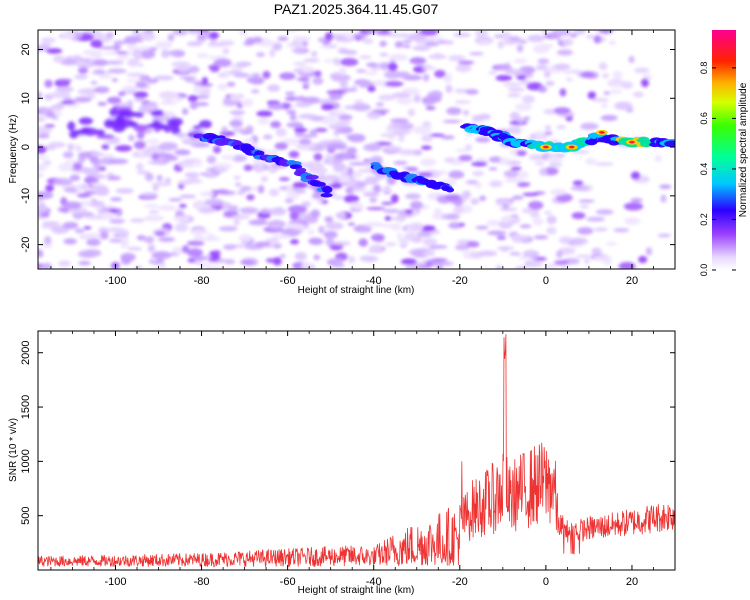 This screenshot has width=750, height=600. Describe the element at coordinates (26, 407) in the screenshot. I see `snr-ytick-label: 1500` at that location.